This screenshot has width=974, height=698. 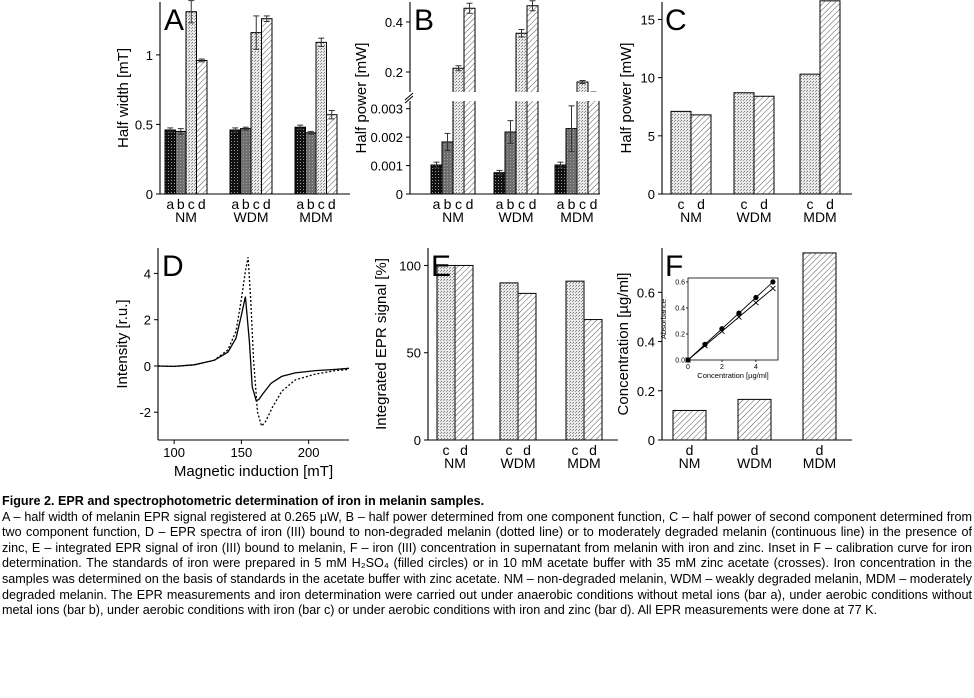 I want to click on panel-B-y-tick-label: 0.2, so click(x=394, y=72).